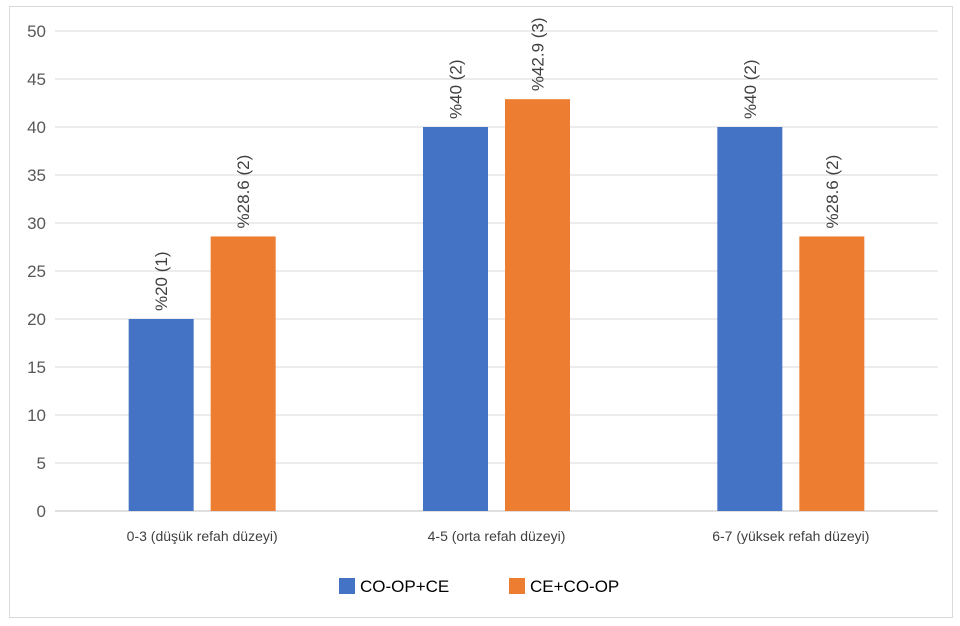  I want to click on y-tick-label: 5, so click(41, 463).